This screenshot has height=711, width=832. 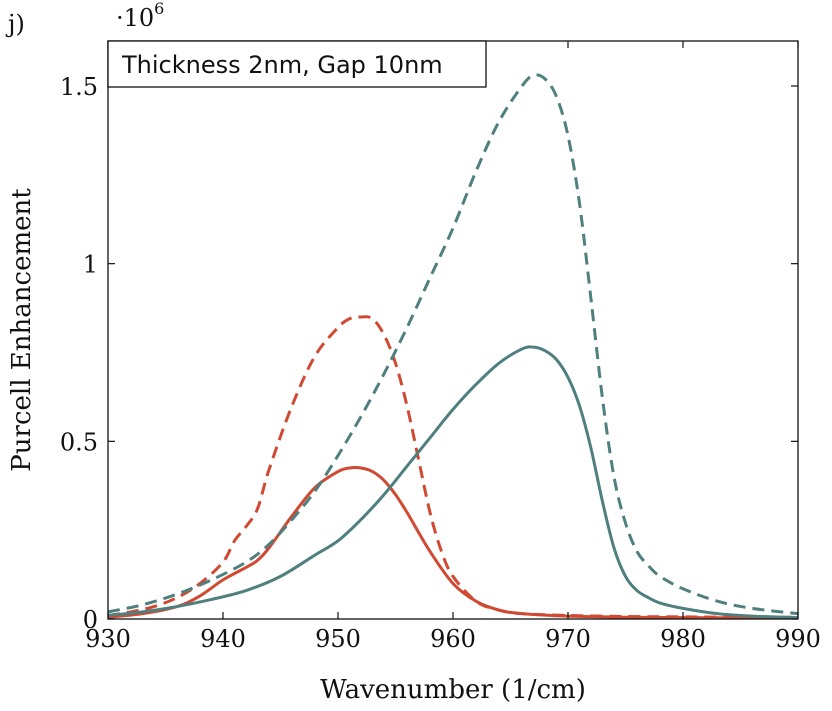 What do you see at coordinates (568, 639) in the screenshot?
I see `x-tick-label: 970` at bounding box center [568, 639].